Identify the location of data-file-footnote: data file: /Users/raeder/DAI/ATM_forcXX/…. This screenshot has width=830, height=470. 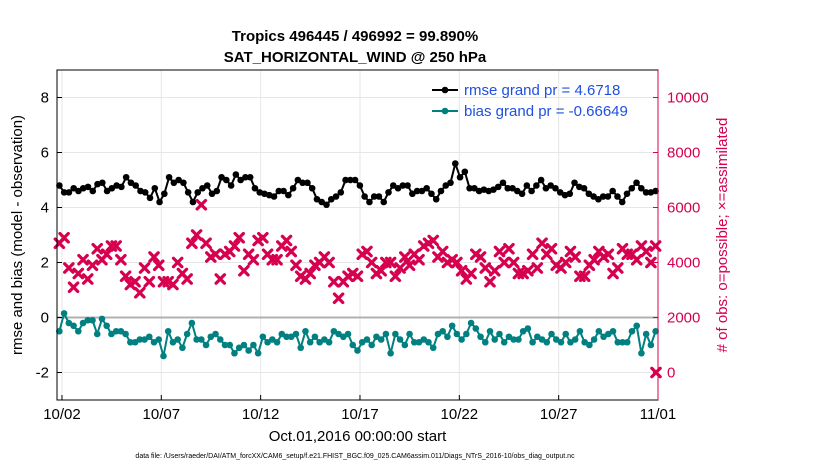
(355, 456).